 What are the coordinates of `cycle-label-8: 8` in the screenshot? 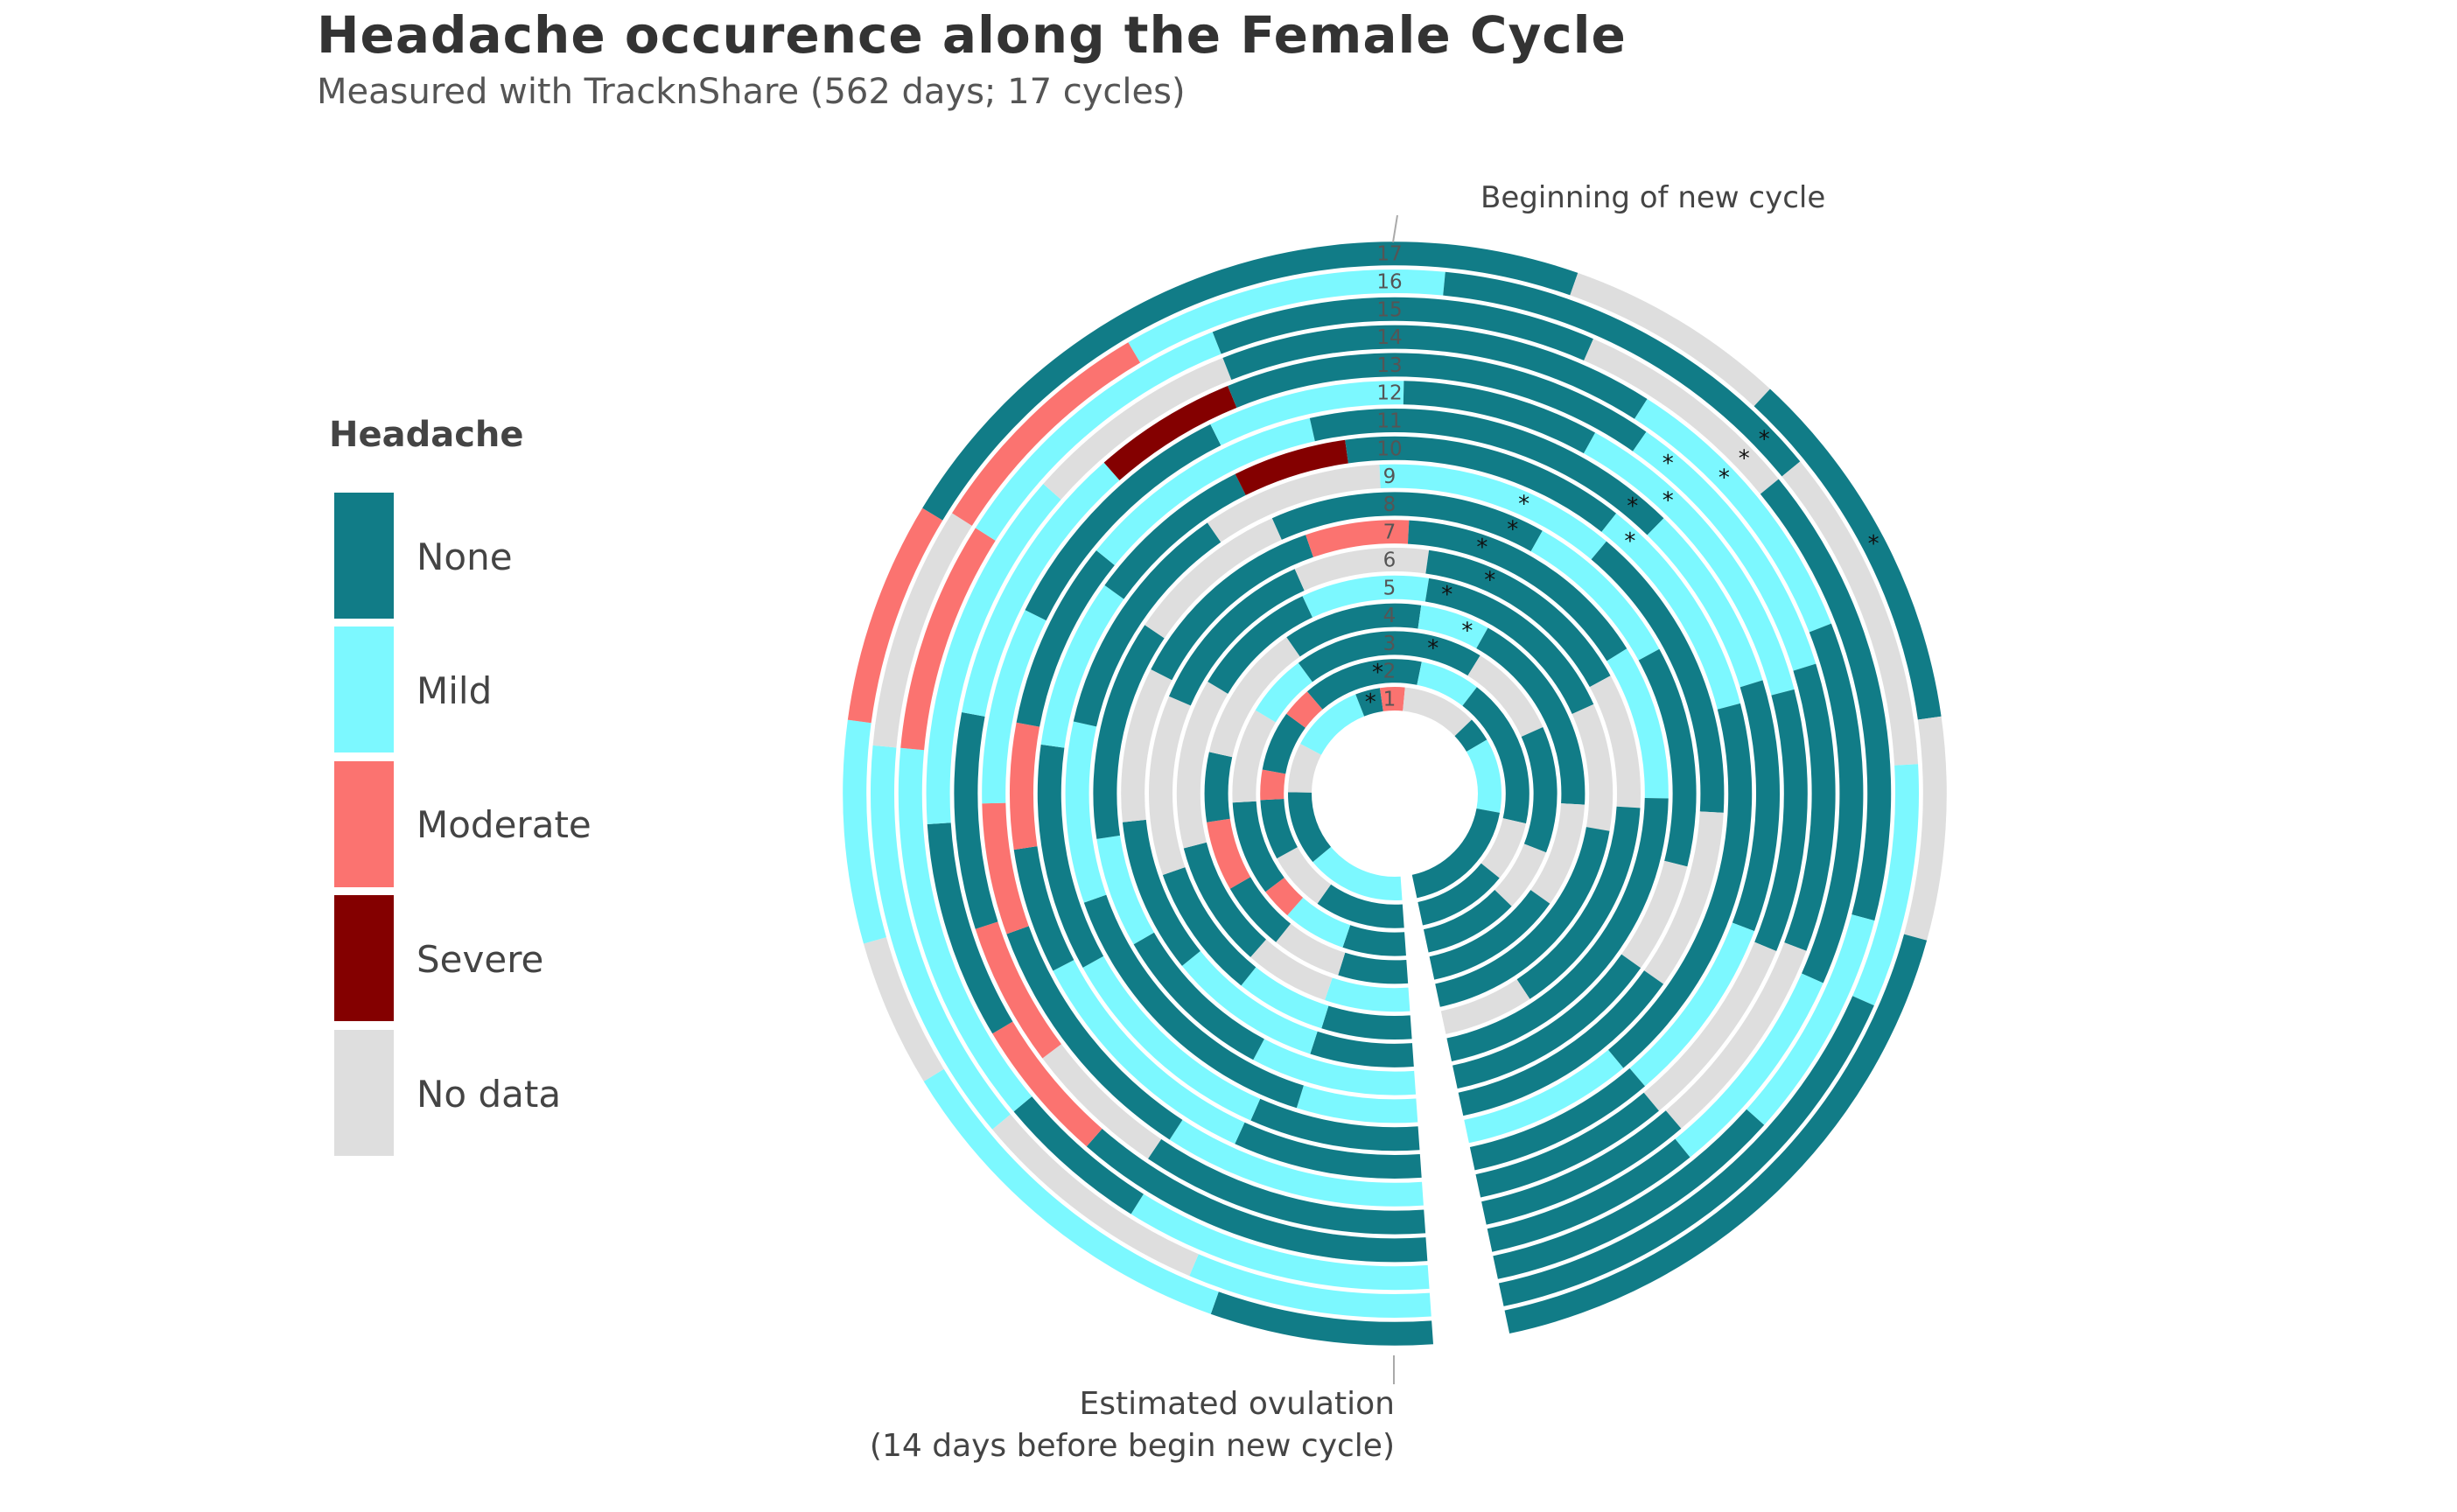 It's located at (1389, 505).